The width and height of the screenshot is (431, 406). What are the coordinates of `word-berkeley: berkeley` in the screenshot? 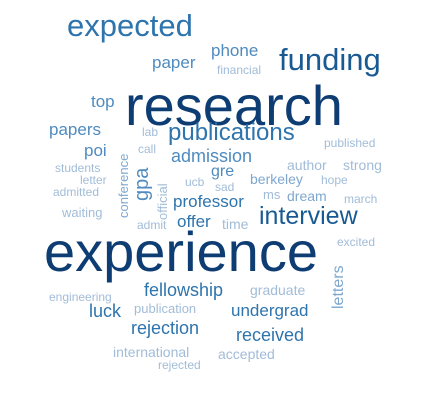 It's located at (276, 179).